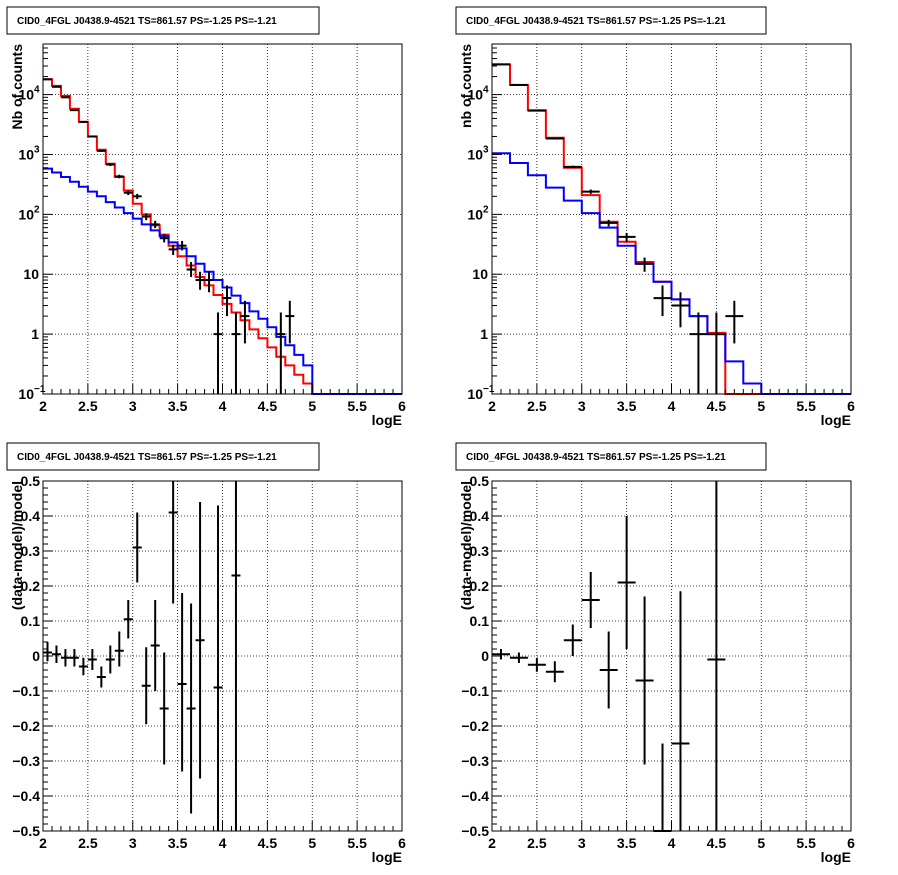 Image resolution: width=898 pixels, height=875 pixels. Describe the element at coordinates (37, 149) in the screenshot. I see `y-tick-exponent: 3` at that location.